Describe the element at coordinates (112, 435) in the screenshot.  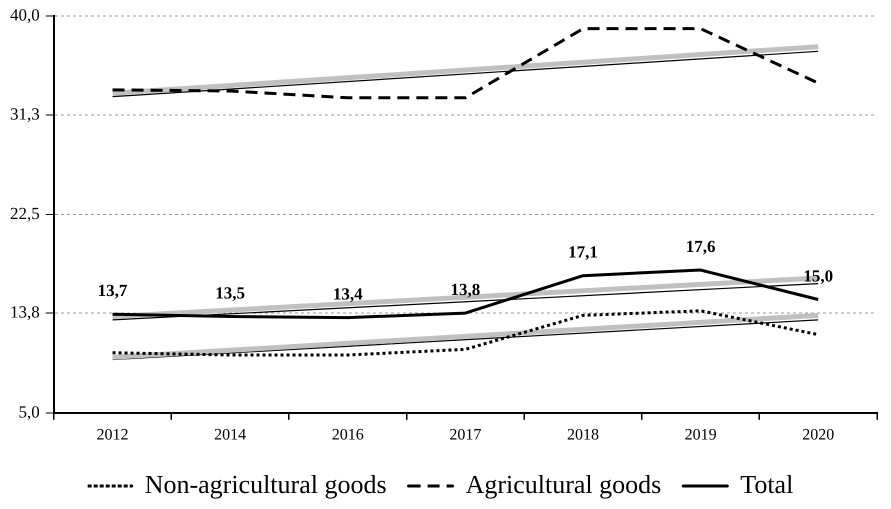
I see `x-tick-label: 2012` at that location.